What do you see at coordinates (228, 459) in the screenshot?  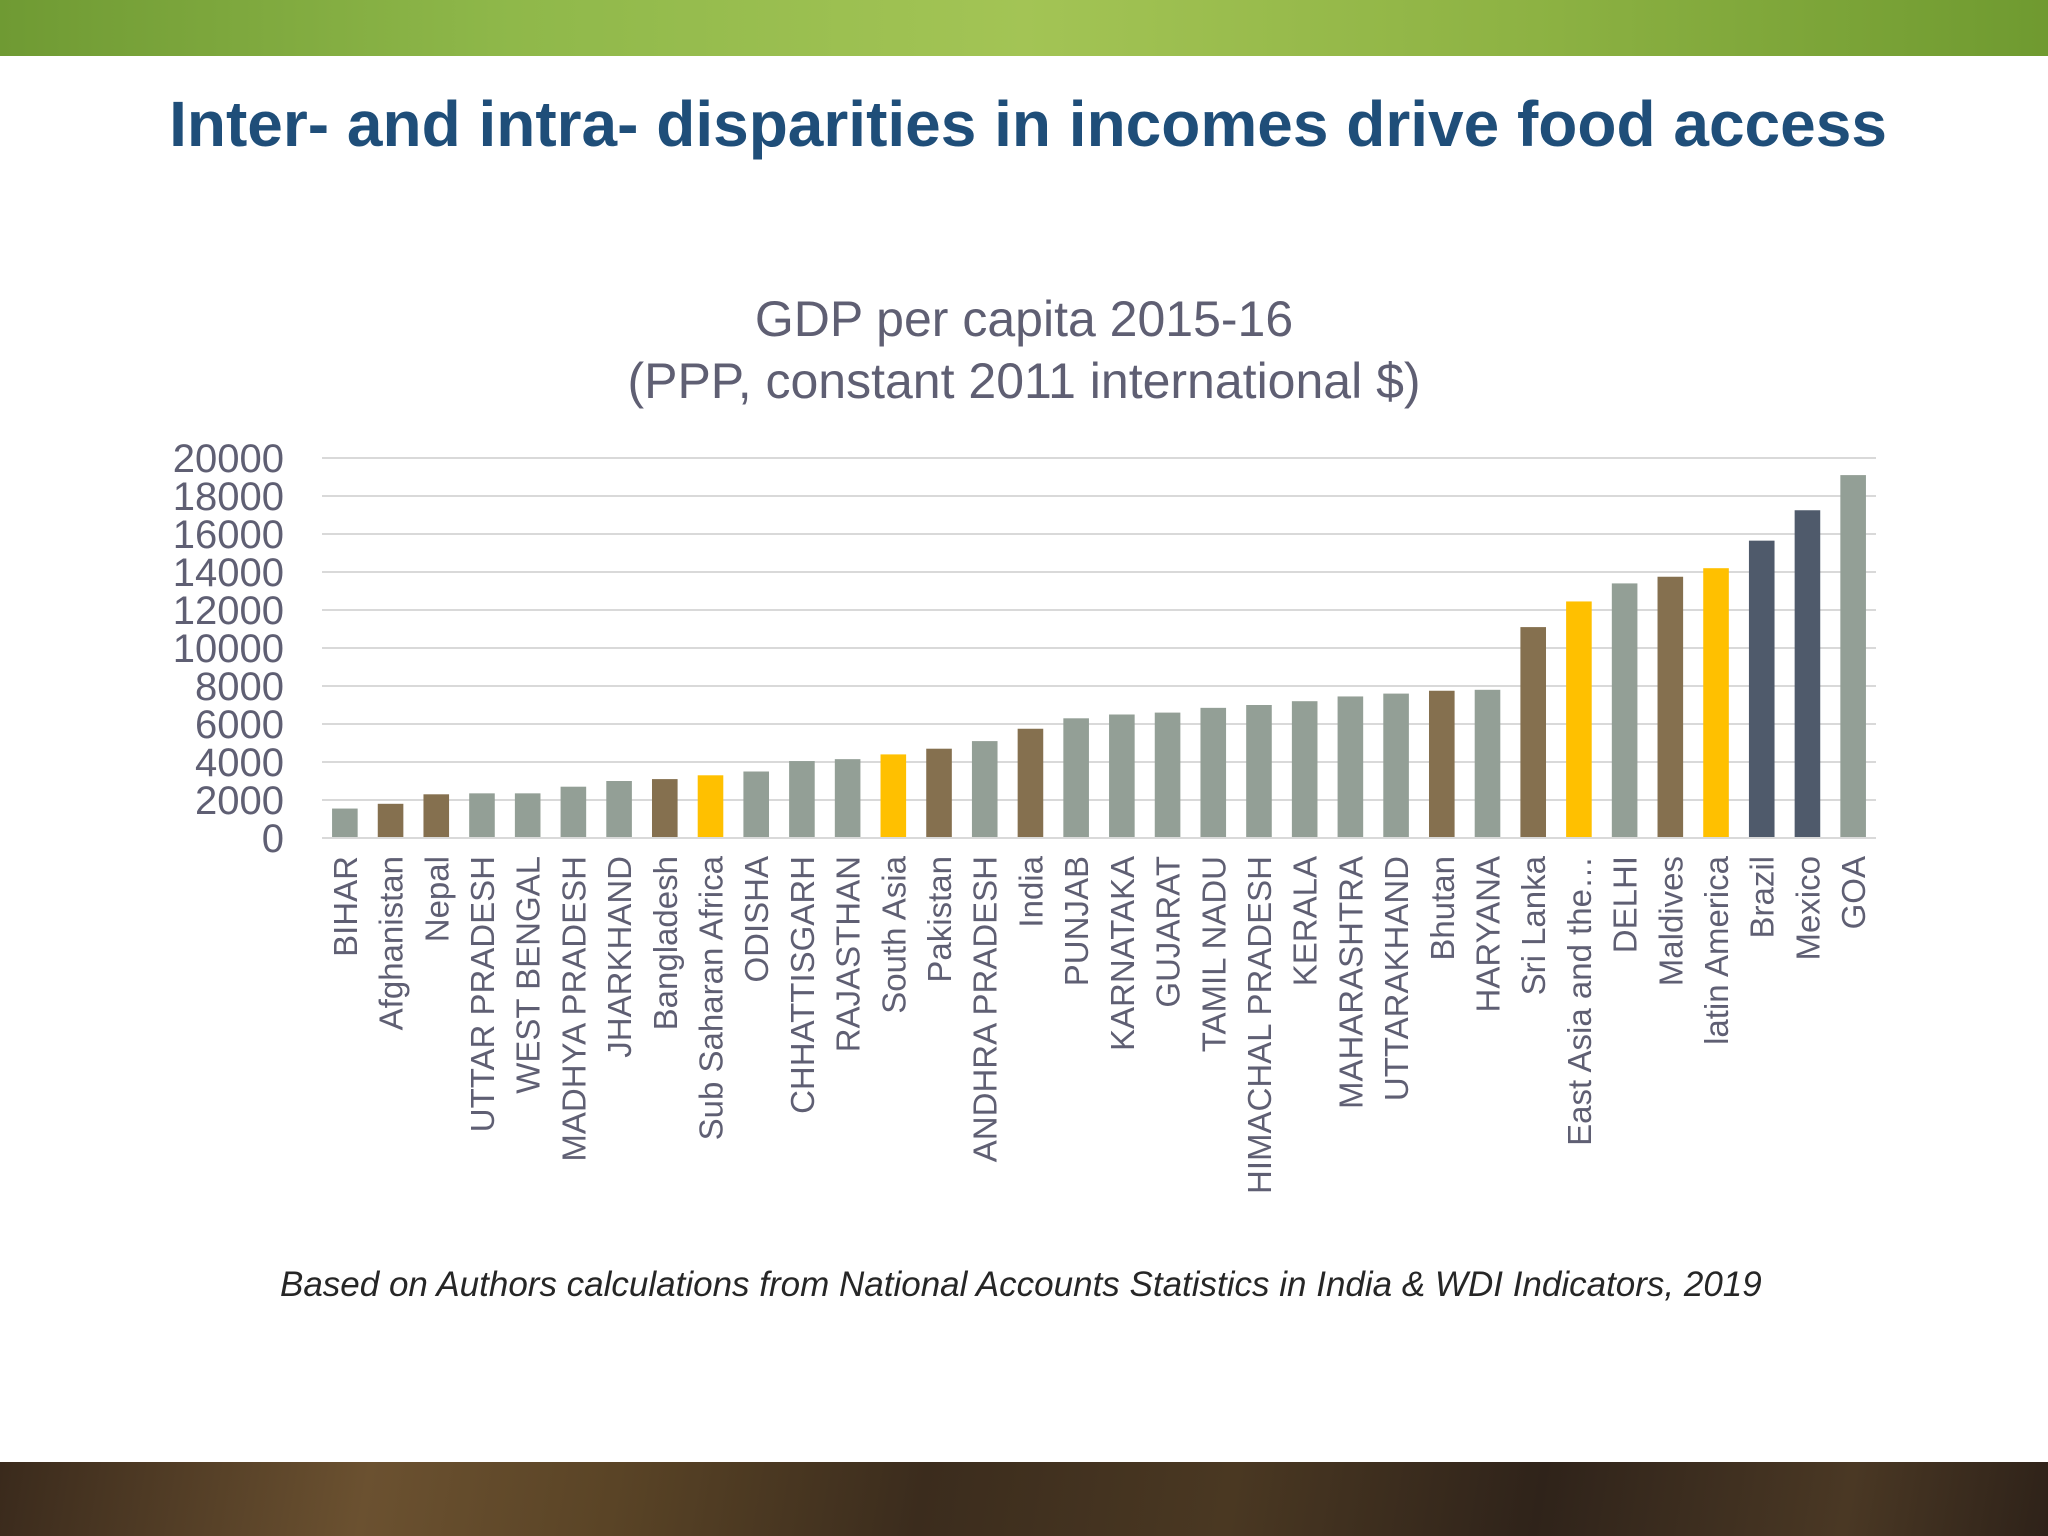 I see `y-tick-label: 20000` at bounding box center [228, 459].